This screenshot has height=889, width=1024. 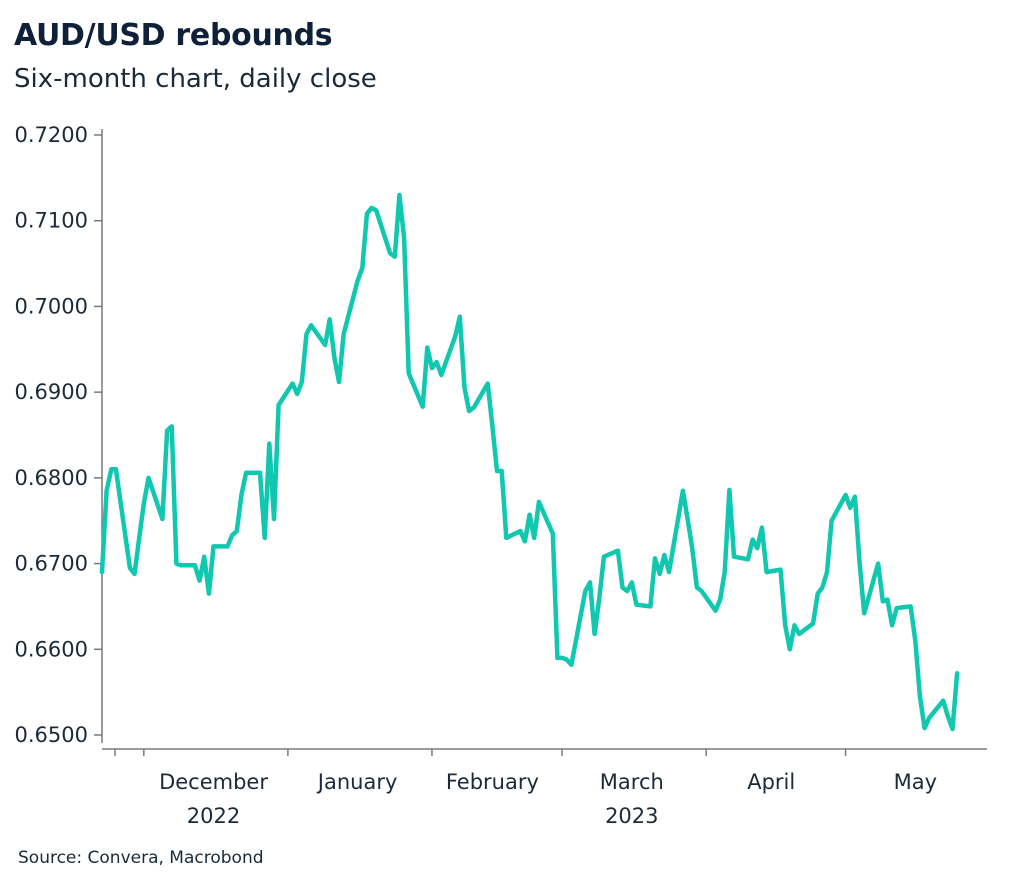 I want to click on y-tick-label: 0.6500, so click(x=51, y=735).